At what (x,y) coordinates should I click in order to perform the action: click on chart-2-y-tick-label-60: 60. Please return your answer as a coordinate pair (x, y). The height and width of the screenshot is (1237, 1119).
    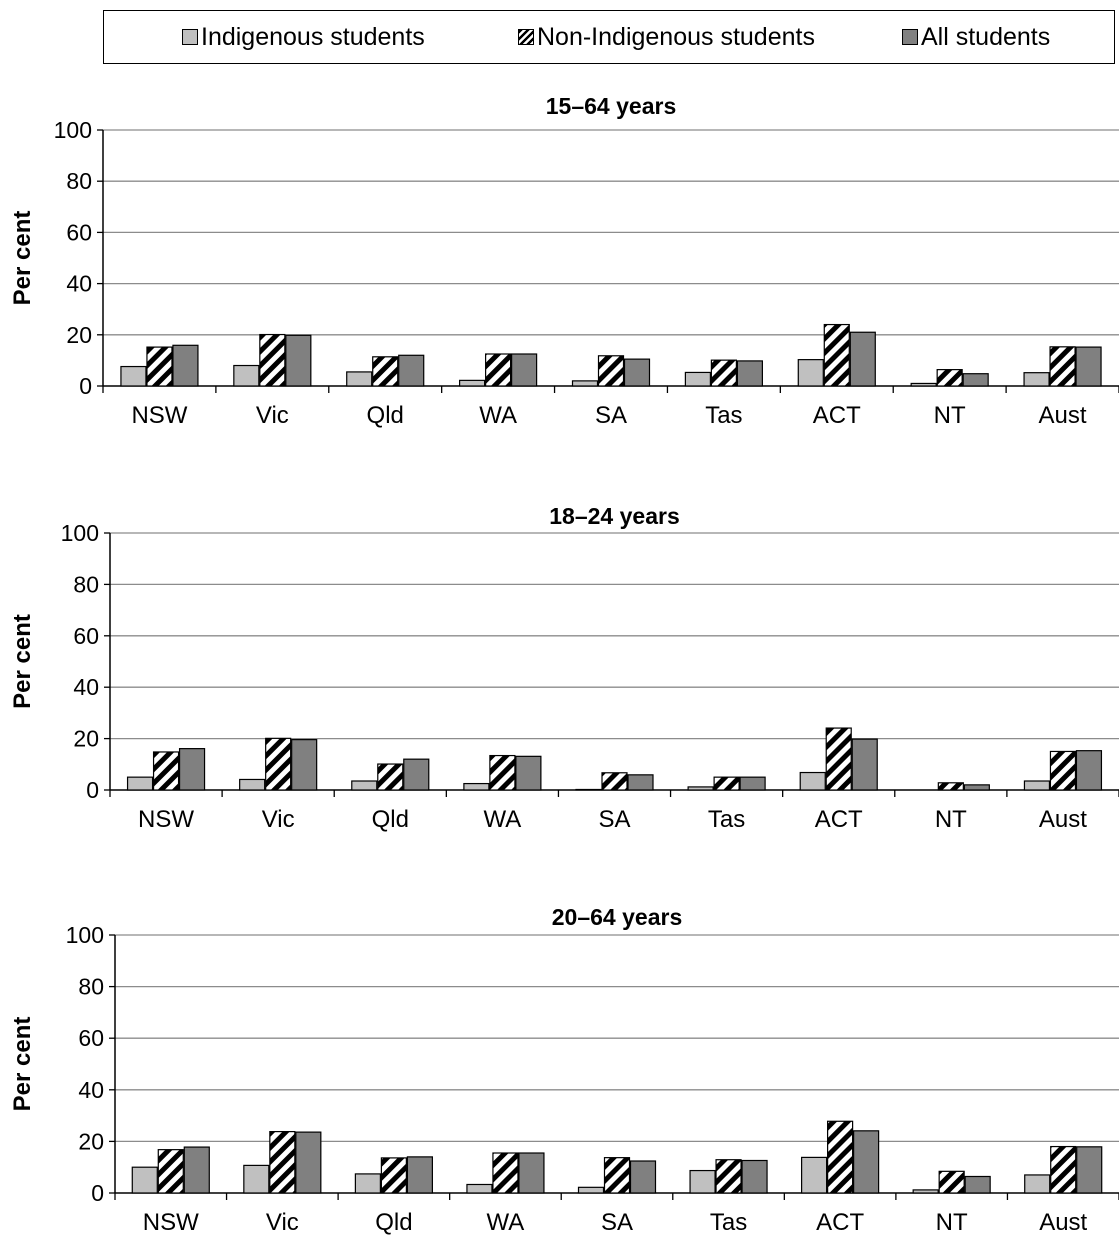
    Looking at the image, I should click on (86, 636).